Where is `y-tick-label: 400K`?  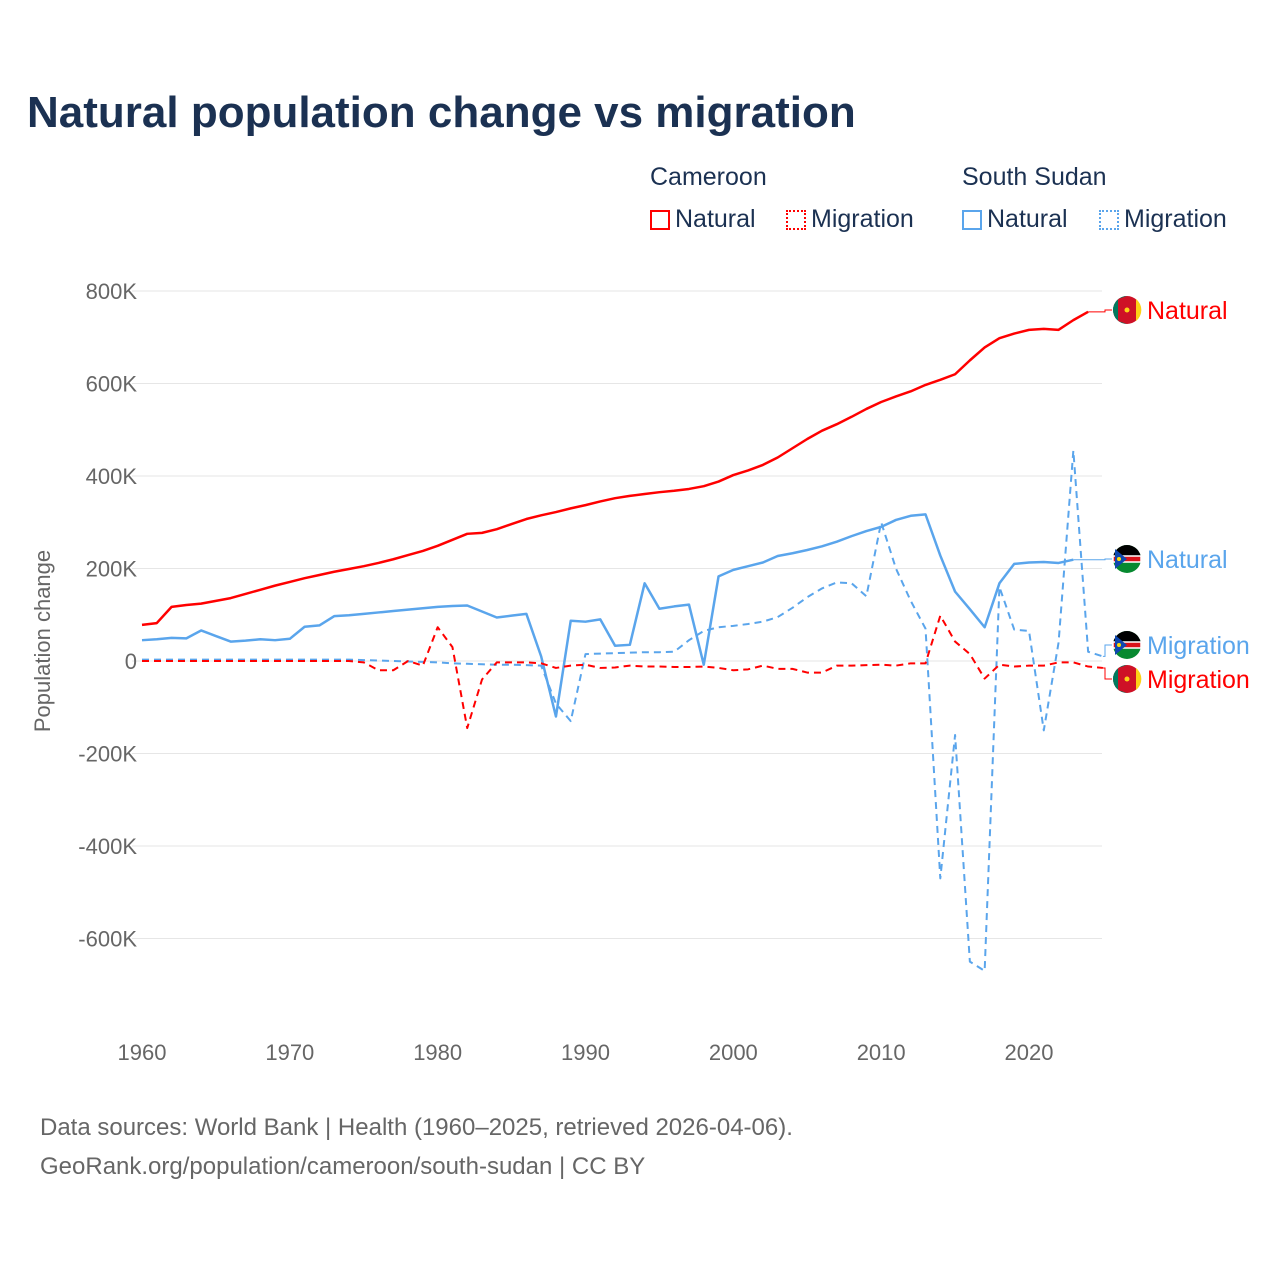
y-tick-label: 400K is located at coordinates (112, 476).